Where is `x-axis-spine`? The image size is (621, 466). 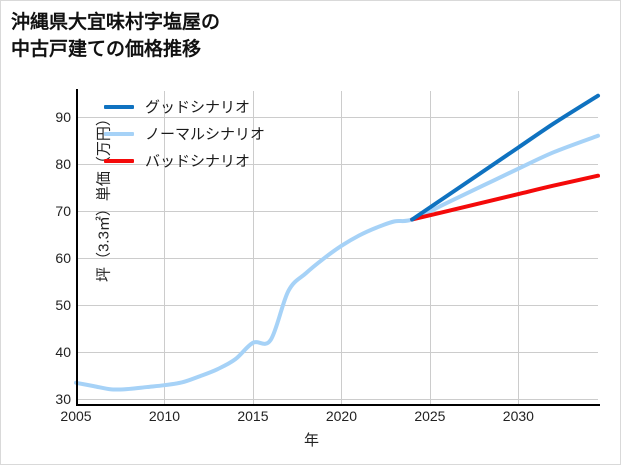
x-axis-spine is located at coordinates (338, 405).